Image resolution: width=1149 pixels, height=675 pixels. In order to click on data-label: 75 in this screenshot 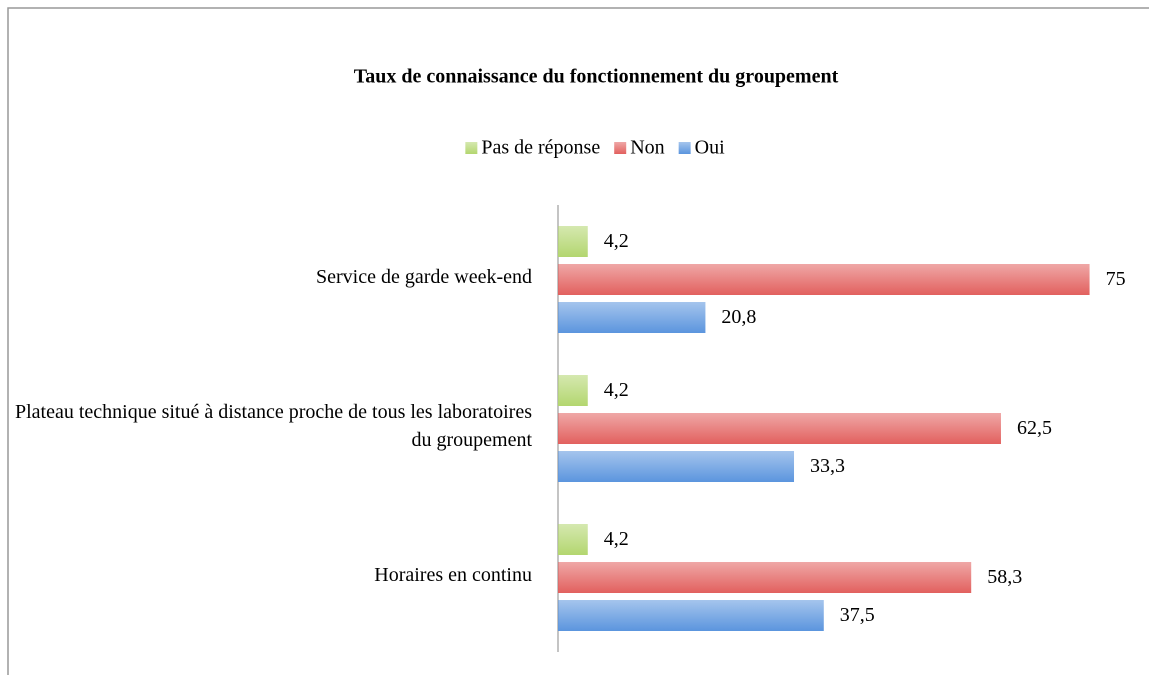, I will do `click(1116, 279)`.